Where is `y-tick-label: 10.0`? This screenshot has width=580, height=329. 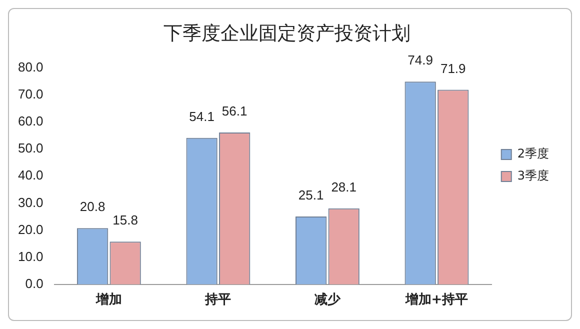
y-tick-label: 10.0 is located at coordinates (31, 256).